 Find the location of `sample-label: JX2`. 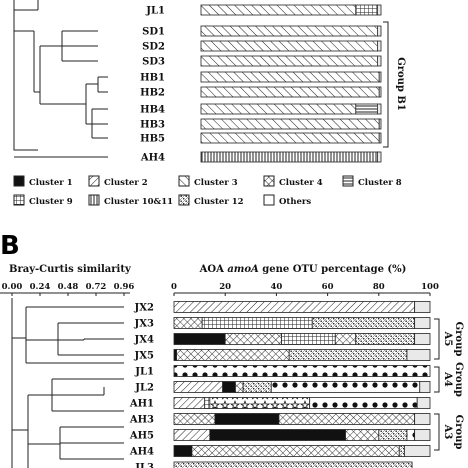

sample-label: JX2 is located at coordinates (144, 308).